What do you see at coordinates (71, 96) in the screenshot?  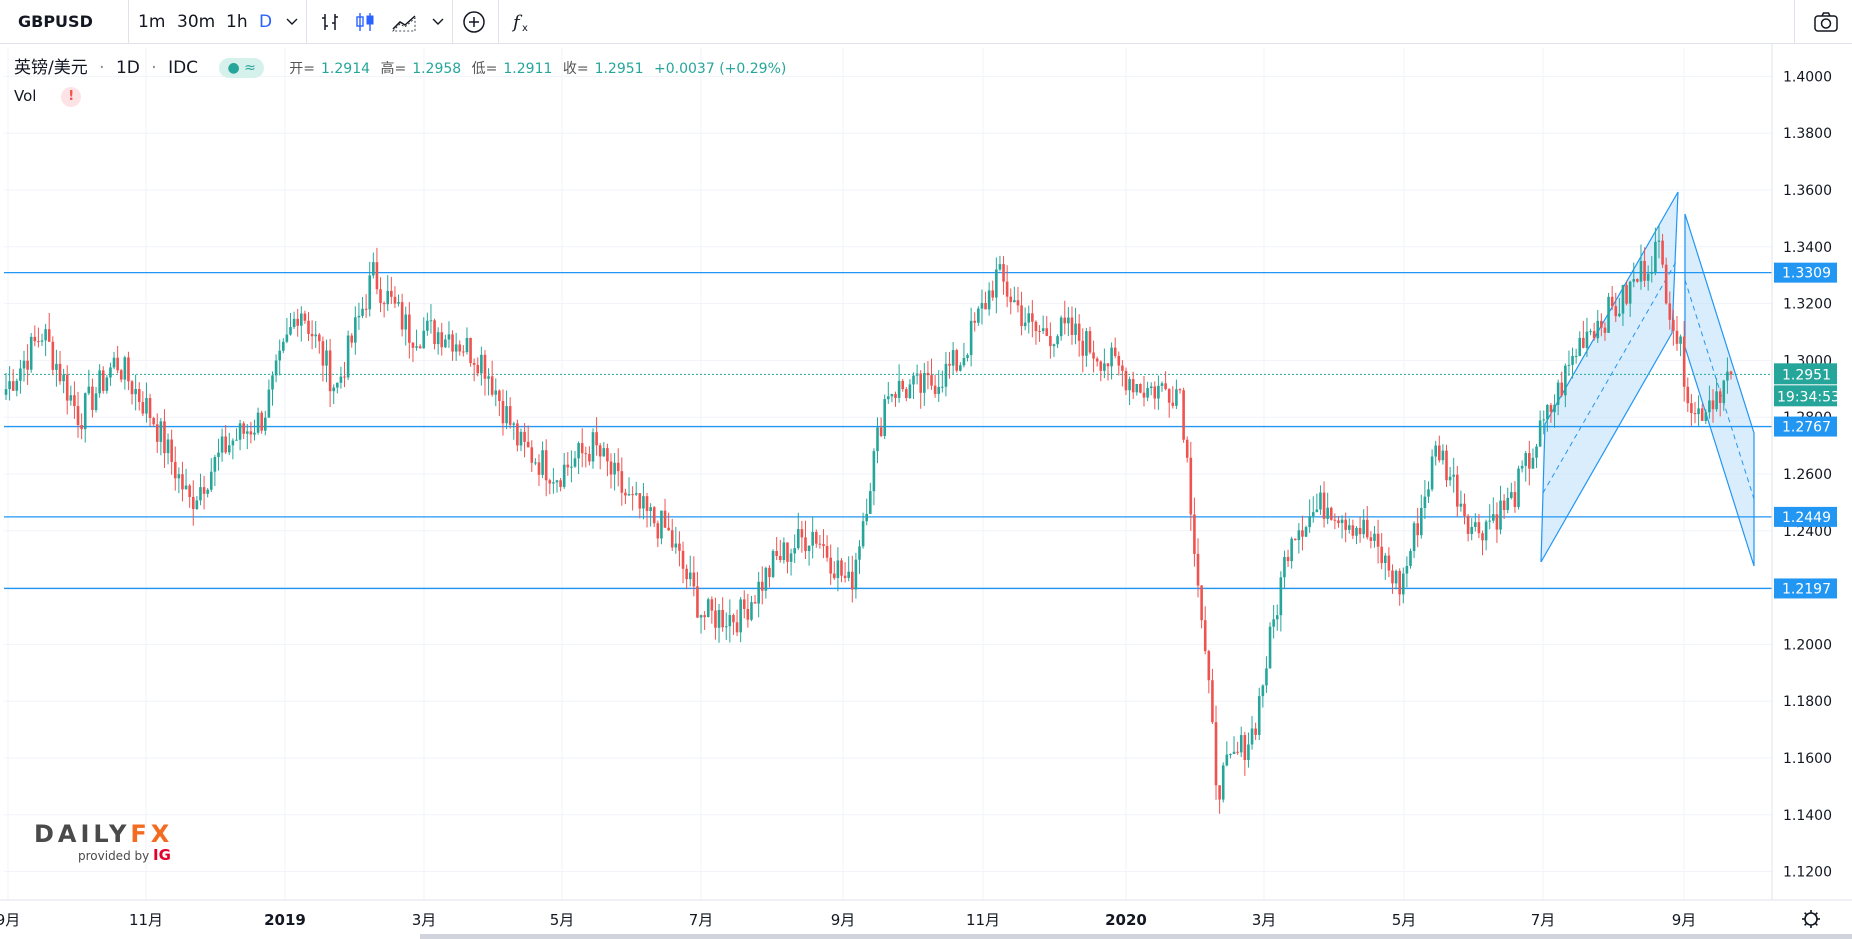 I see `warning-icon: !` at bounding box center [71, 96].